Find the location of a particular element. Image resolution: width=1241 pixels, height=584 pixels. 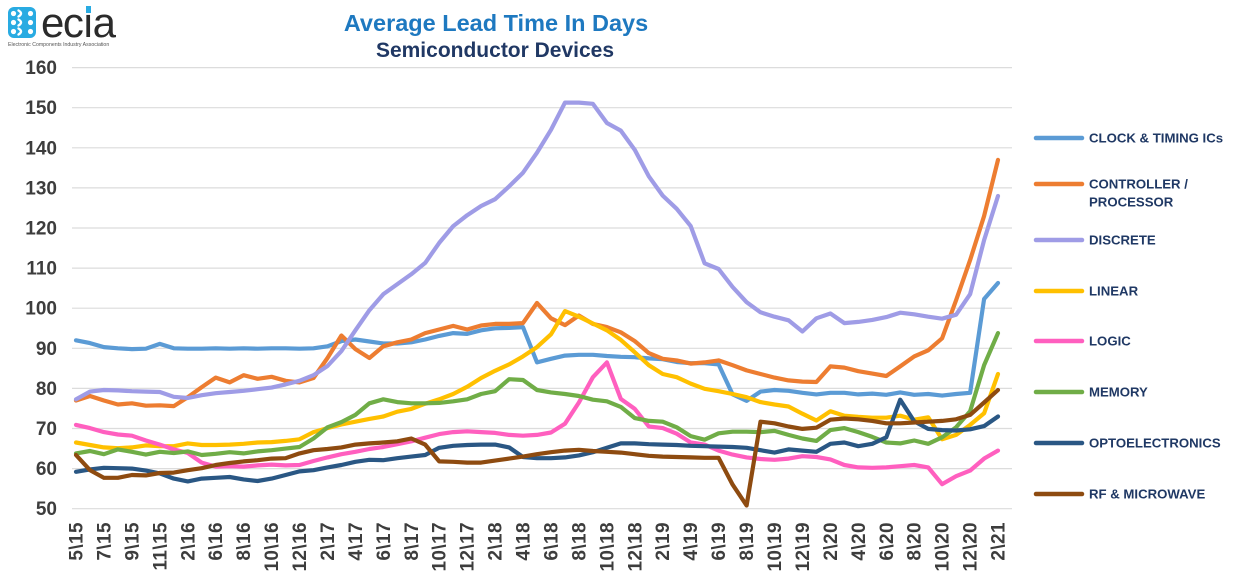

svg-text: 12\19 is located at coordinates (803, 547).